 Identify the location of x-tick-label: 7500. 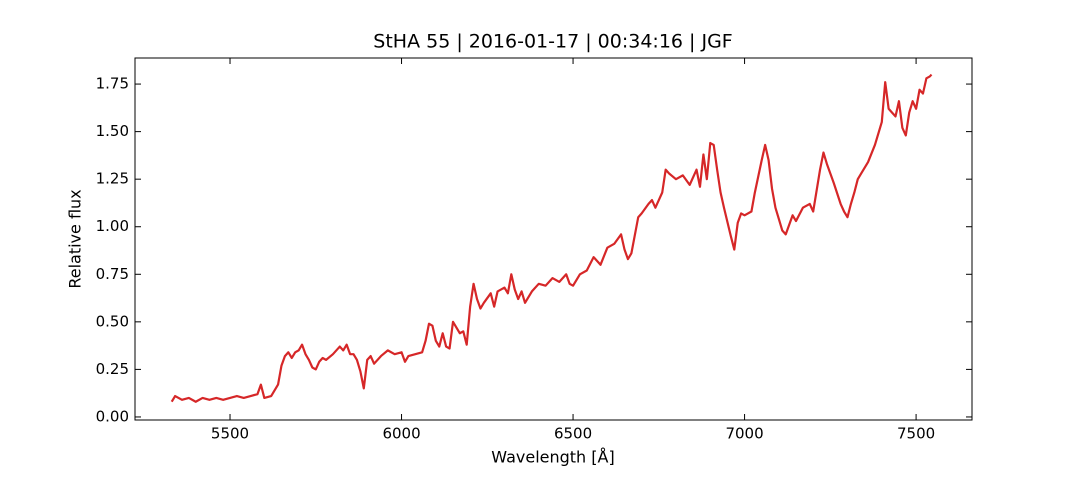
(916, 434).